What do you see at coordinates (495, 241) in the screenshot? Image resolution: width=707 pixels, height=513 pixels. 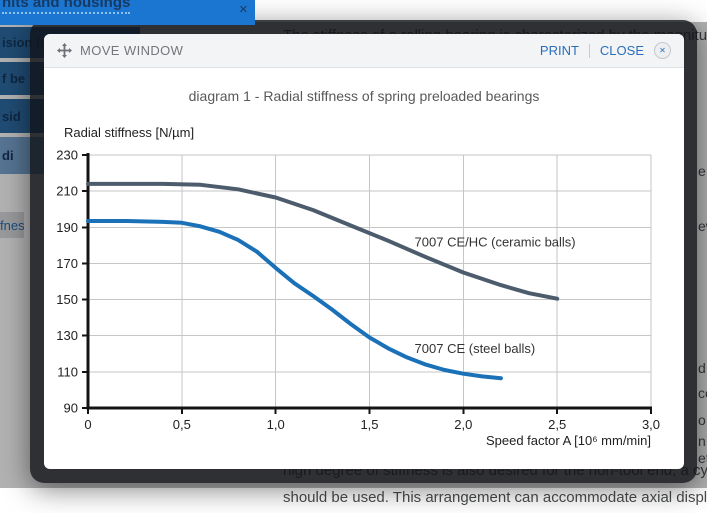 I see `svg-text: 7007 CE/HC (ceramic balls)` at bounding box center [495, 241].